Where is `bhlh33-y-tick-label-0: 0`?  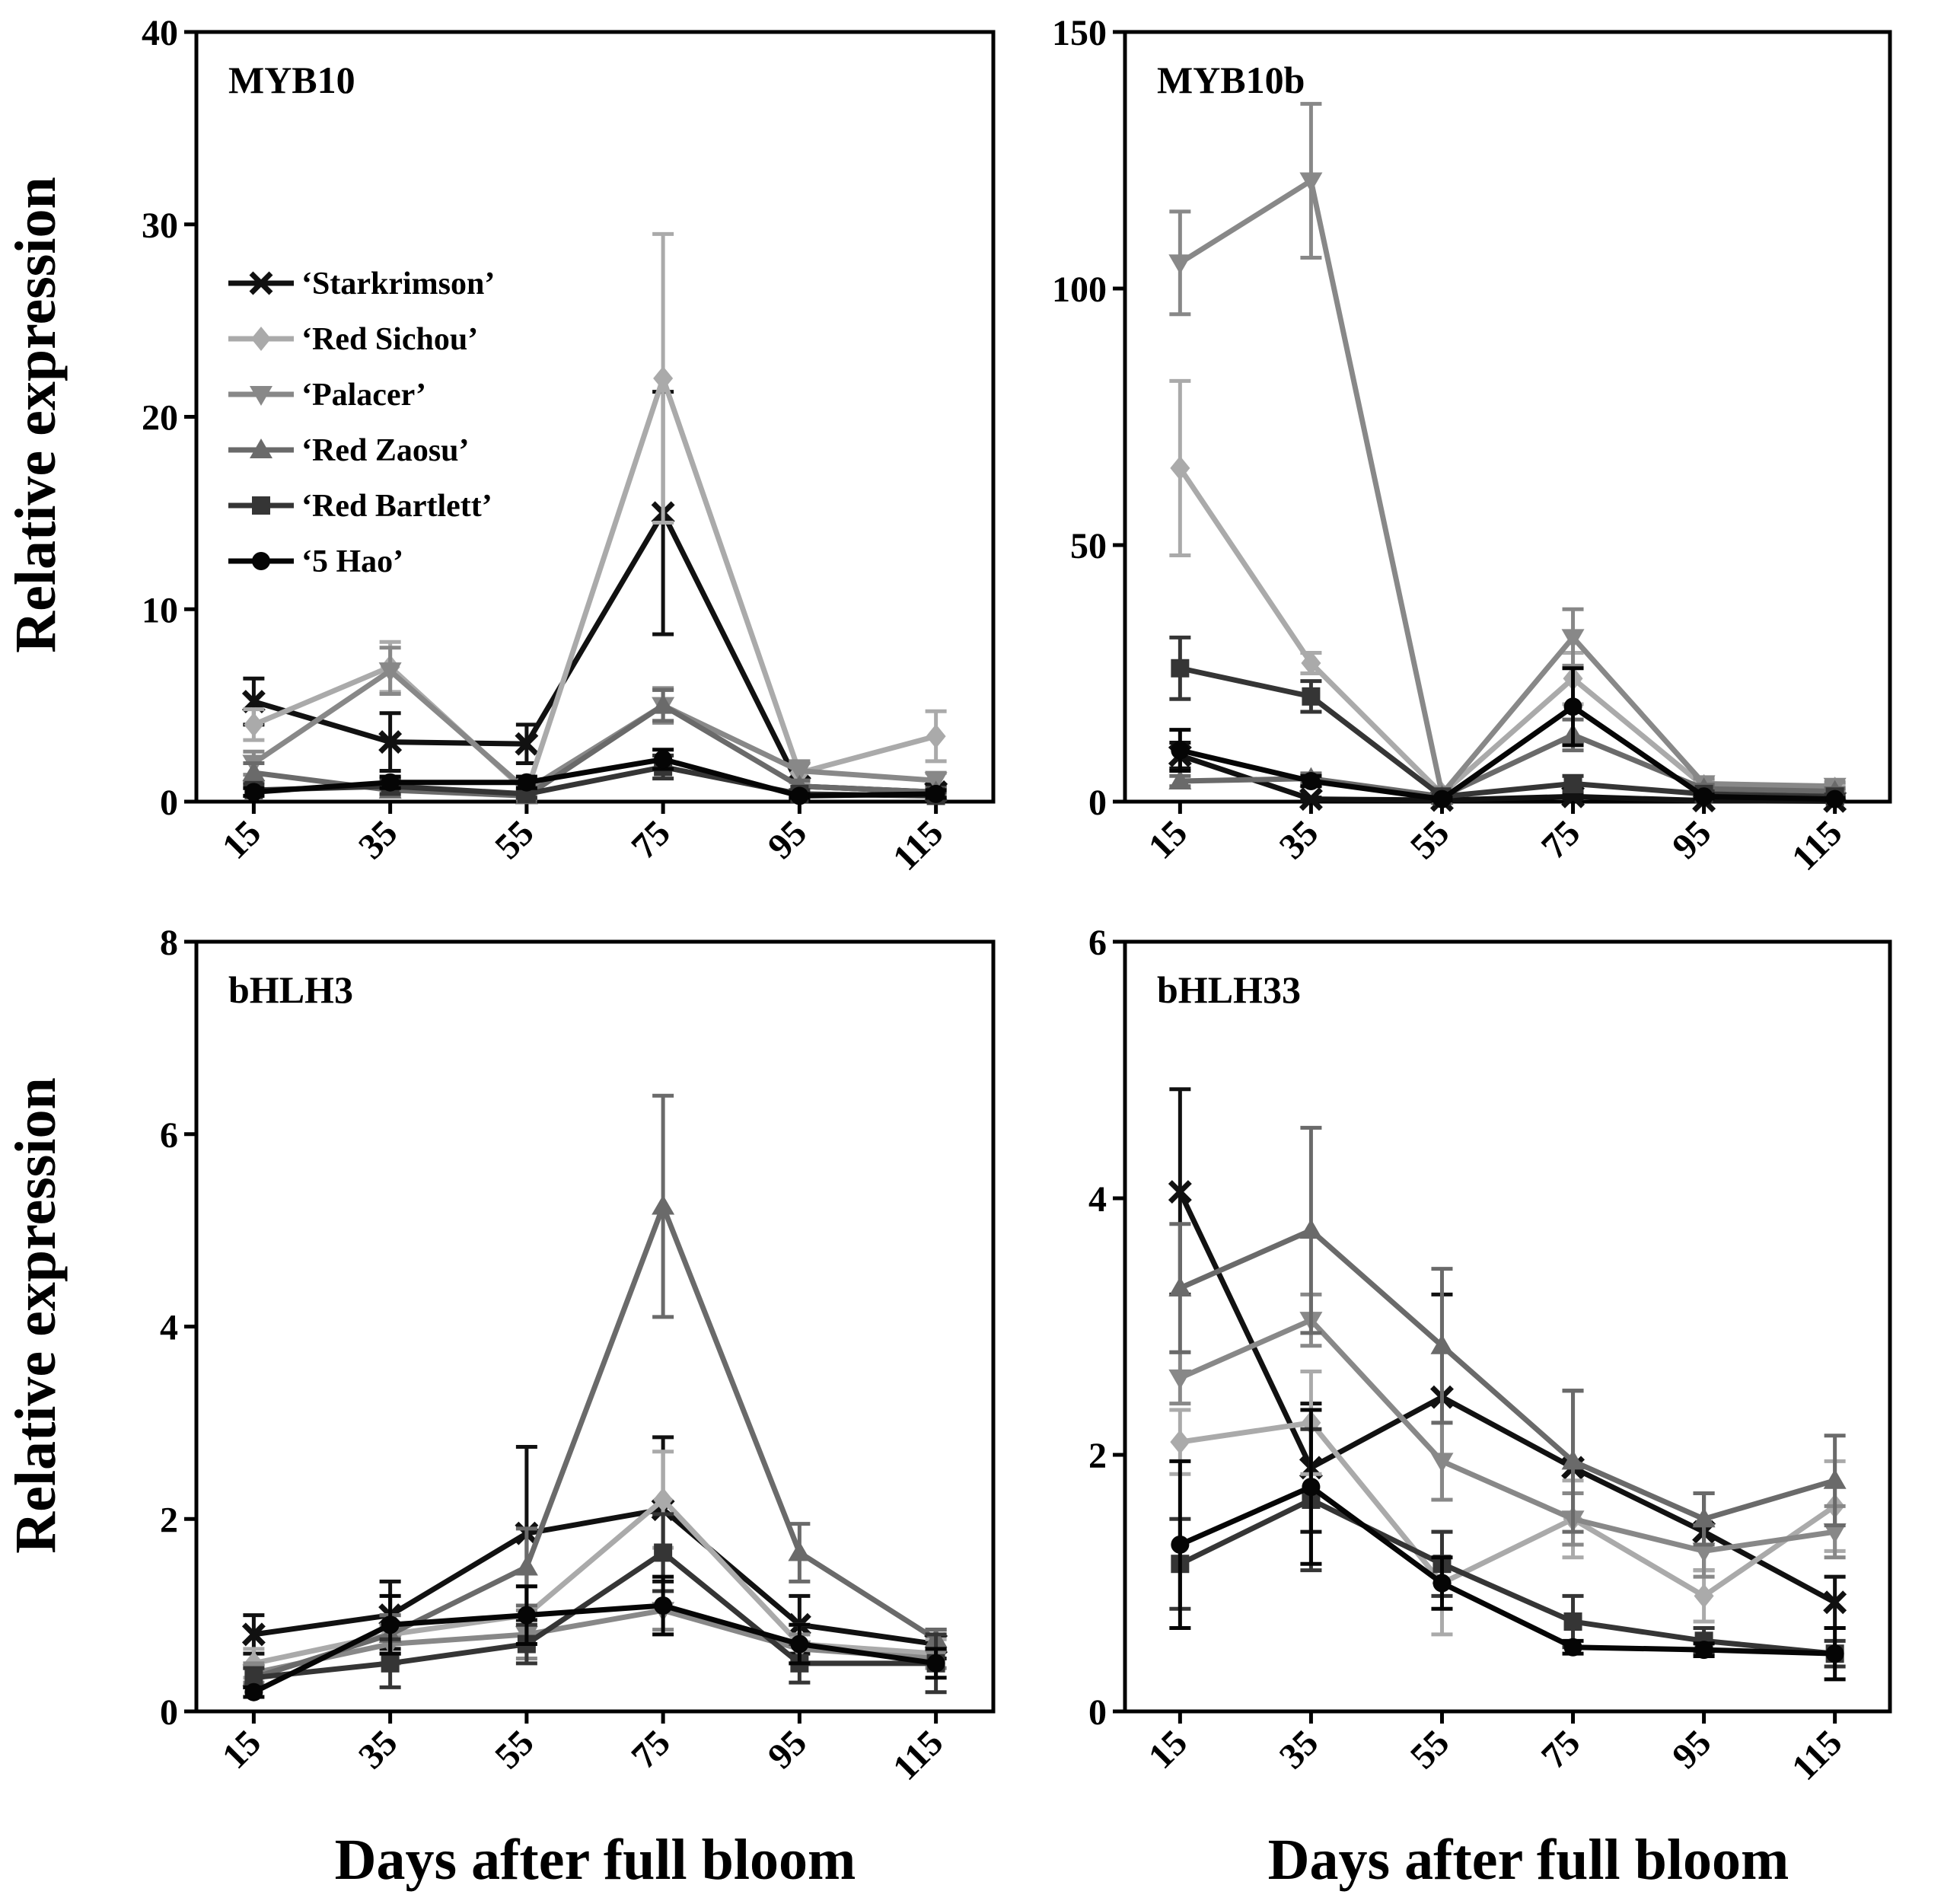 bhlh33-y-tick-label-0: 0 is located at coordinates (1097, 1712).